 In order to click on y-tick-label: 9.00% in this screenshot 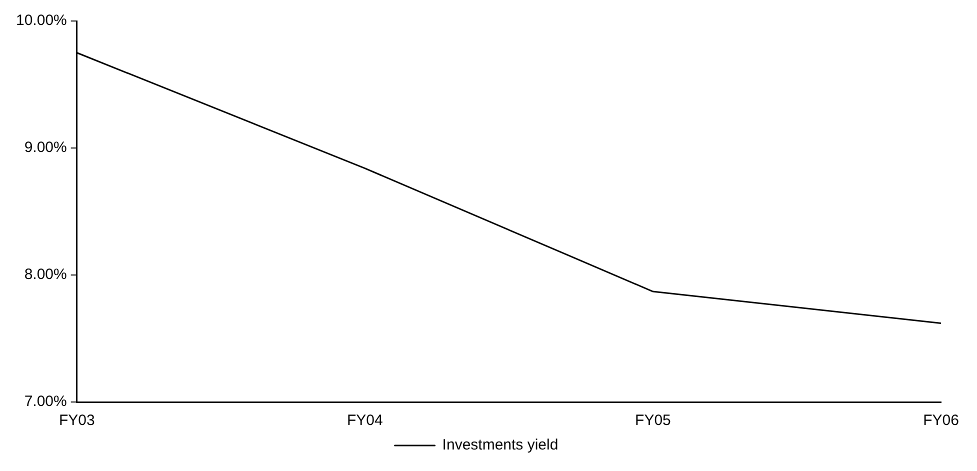, I will do `click(45, 147)`.